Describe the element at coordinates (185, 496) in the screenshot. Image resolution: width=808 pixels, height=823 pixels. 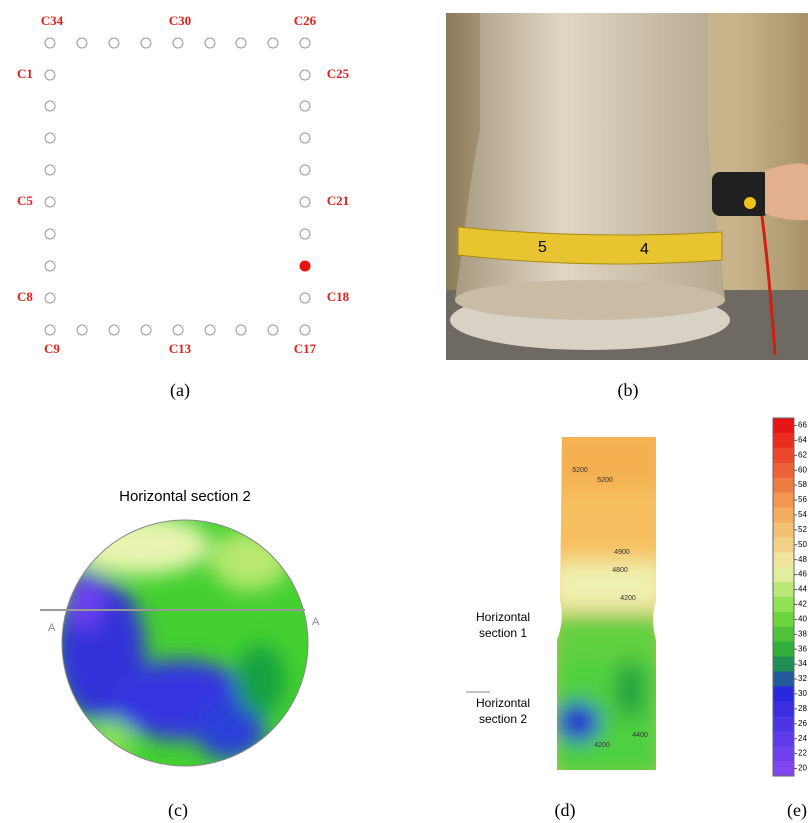
I see `section-title: Horizontal section 2` at that location.